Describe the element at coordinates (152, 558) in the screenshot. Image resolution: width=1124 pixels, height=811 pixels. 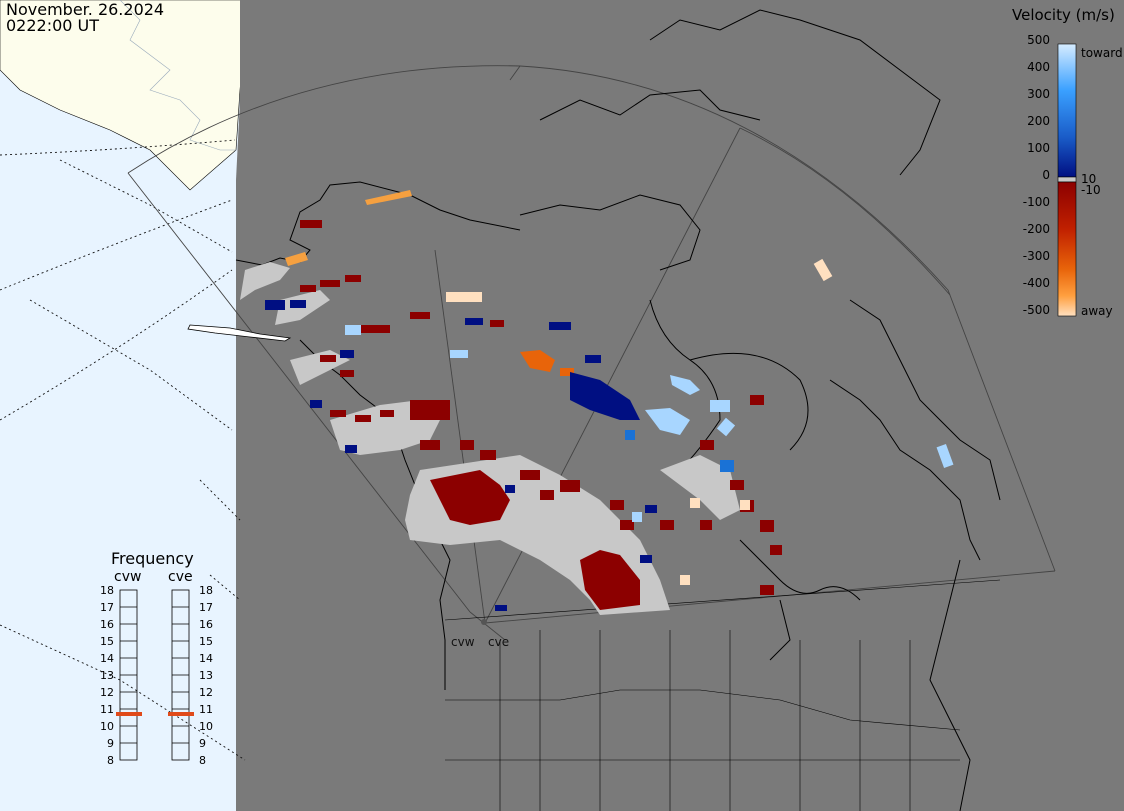
I see `frequency-title: Frequency` at that location.